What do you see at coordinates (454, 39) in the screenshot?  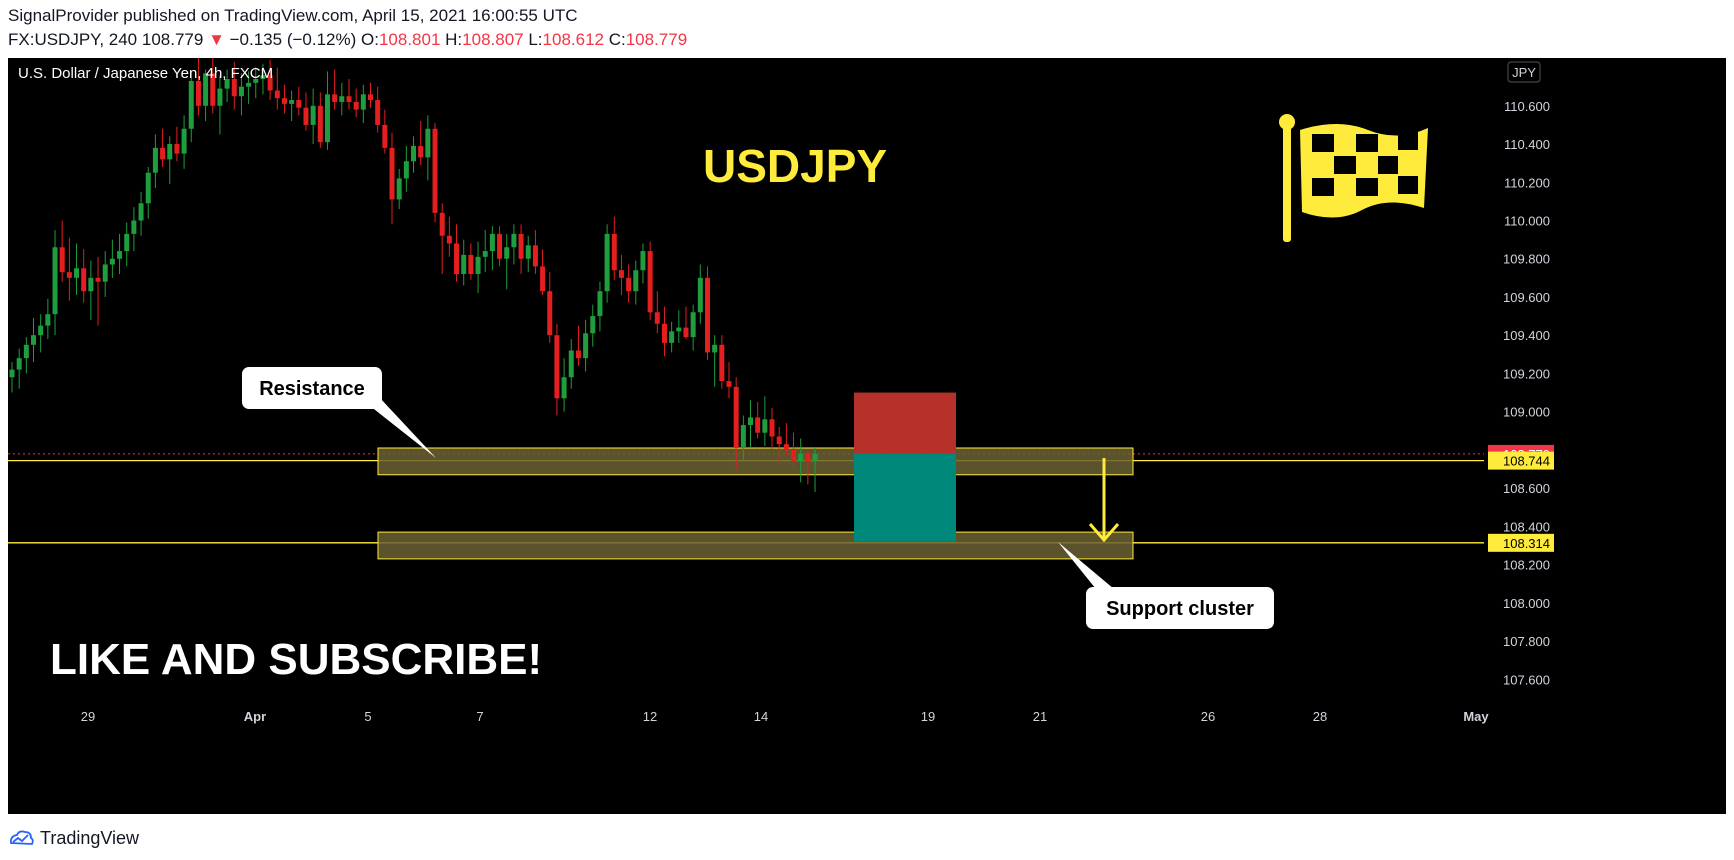 I see `high-label: H:` at bounding box center [454, 39].